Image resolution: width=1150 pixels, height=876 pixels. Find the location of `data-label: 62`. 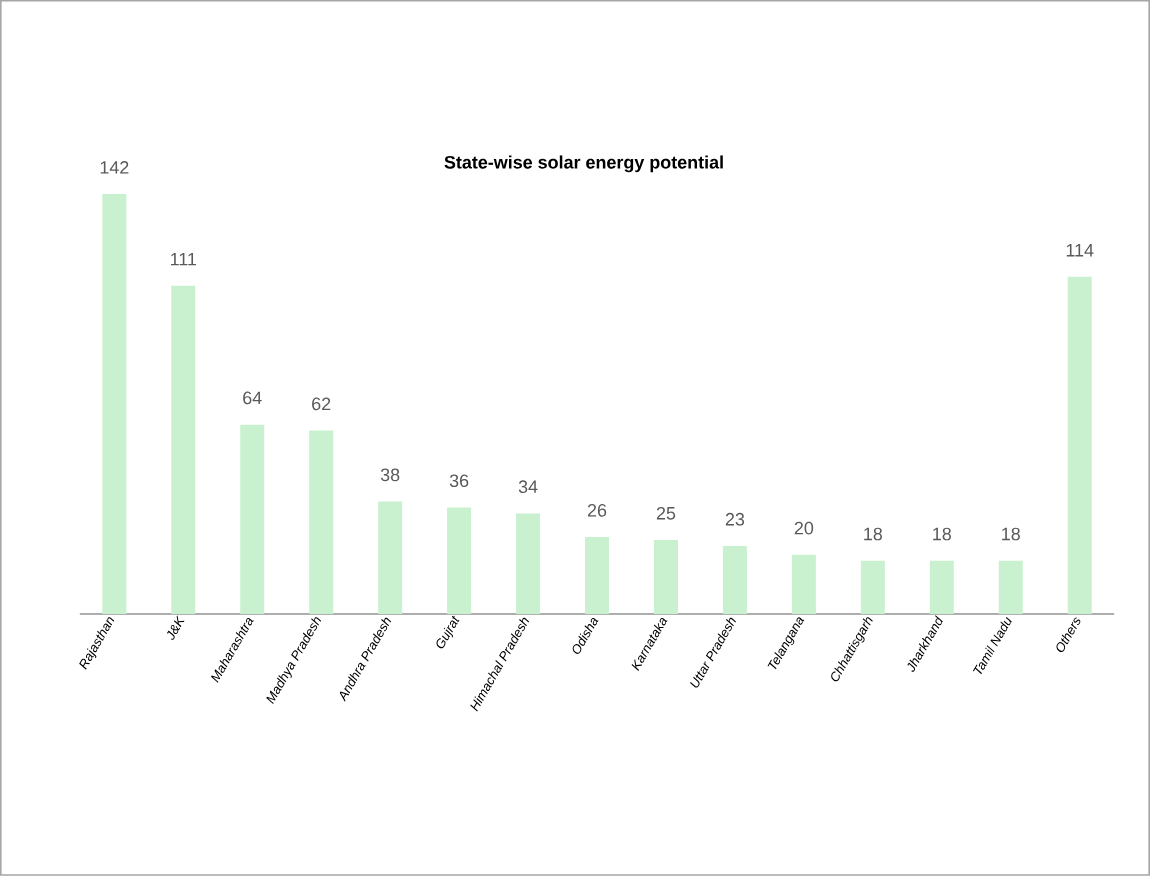

data-label: 62 is located at coordinates (321, 404).